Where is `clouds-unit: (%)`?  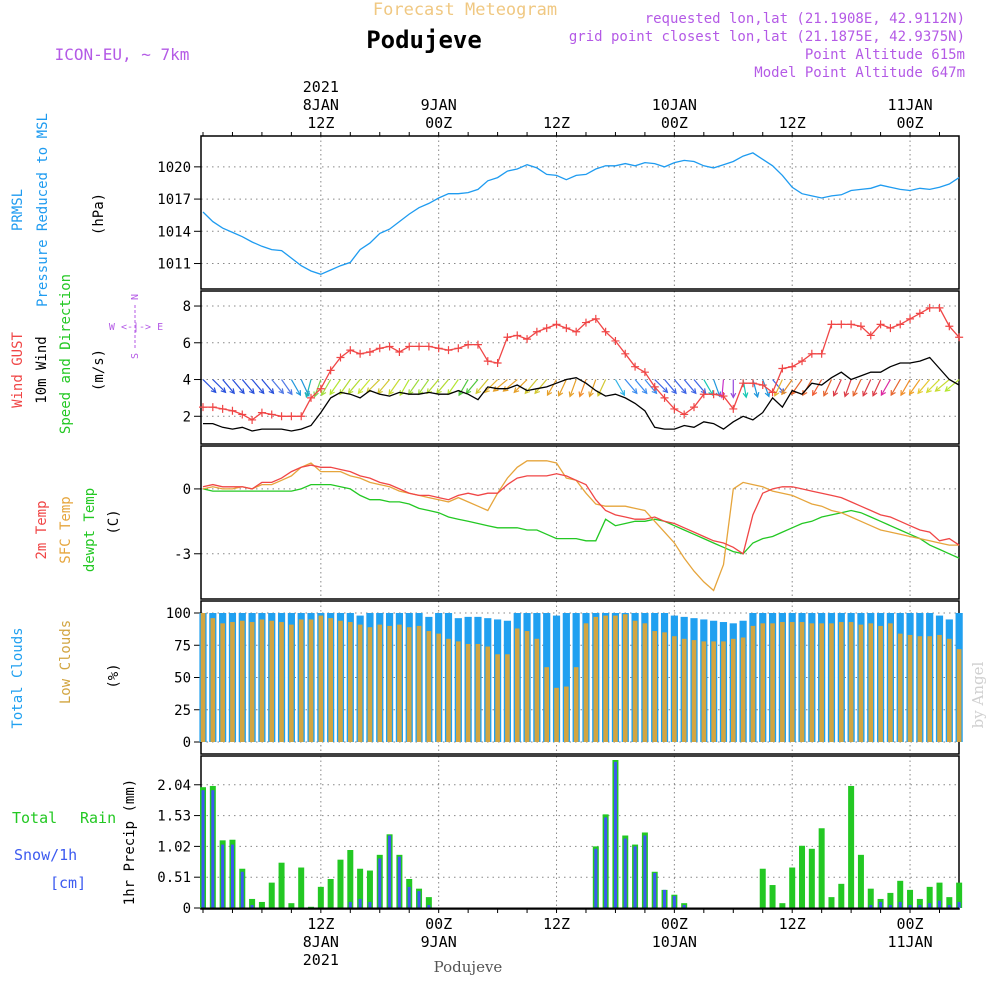
clouds-unit: (%) is located at coordinates (114, 675).